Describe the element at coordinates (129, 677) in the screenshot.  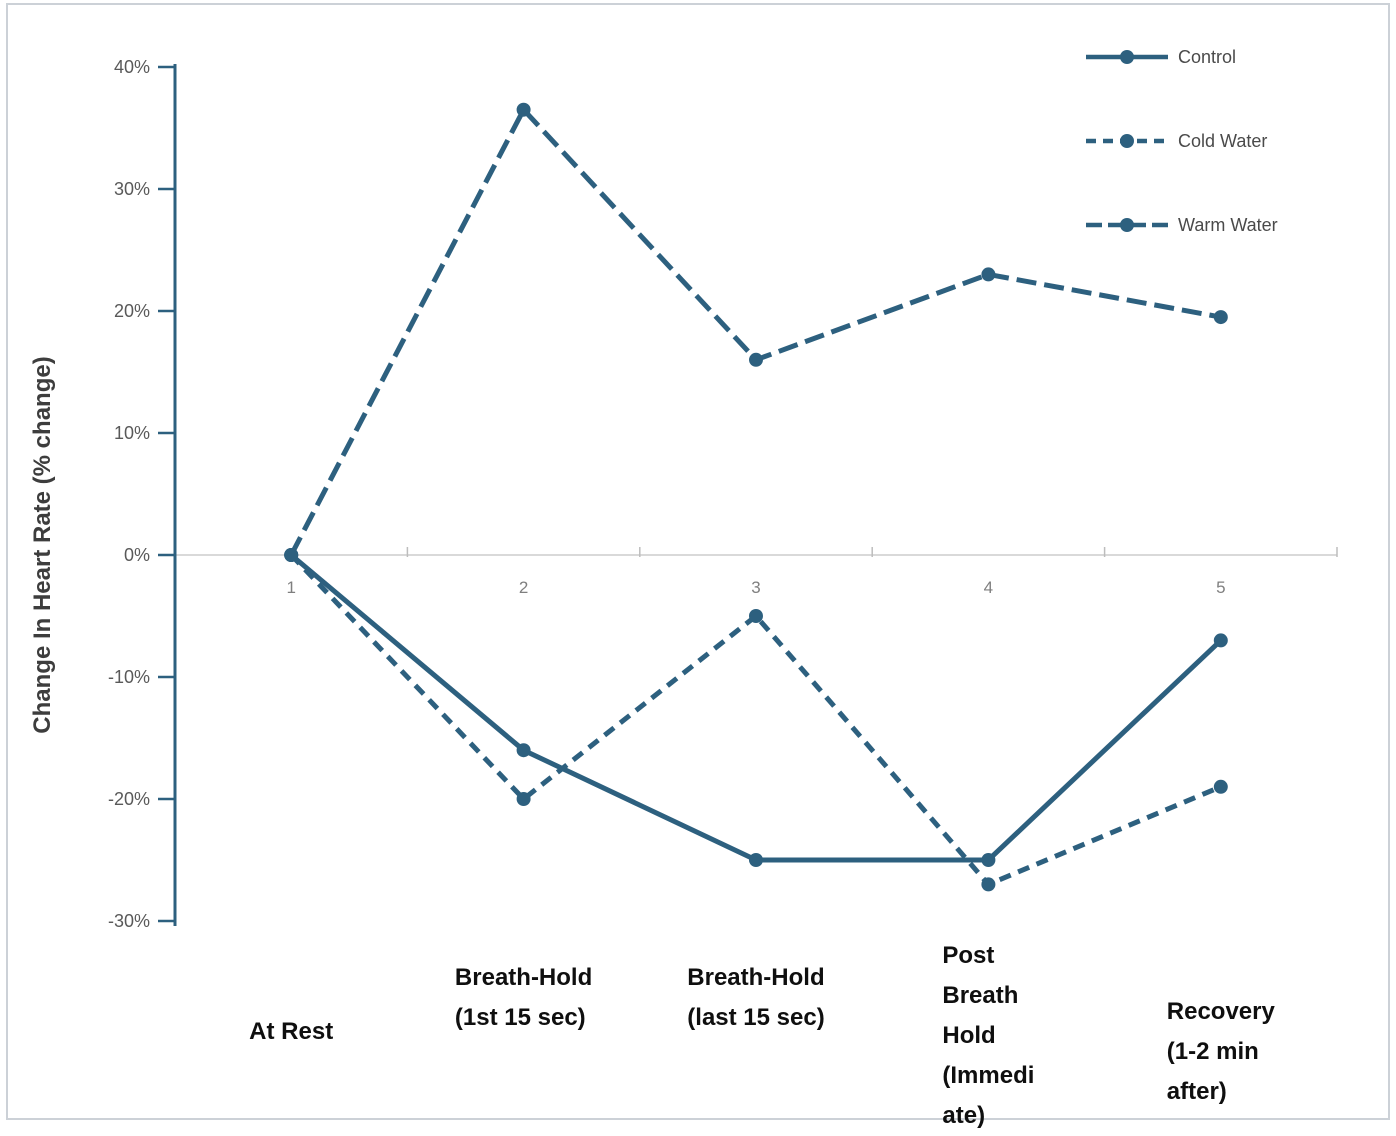
I see `y-axis-tick-label: -10%` at that location.